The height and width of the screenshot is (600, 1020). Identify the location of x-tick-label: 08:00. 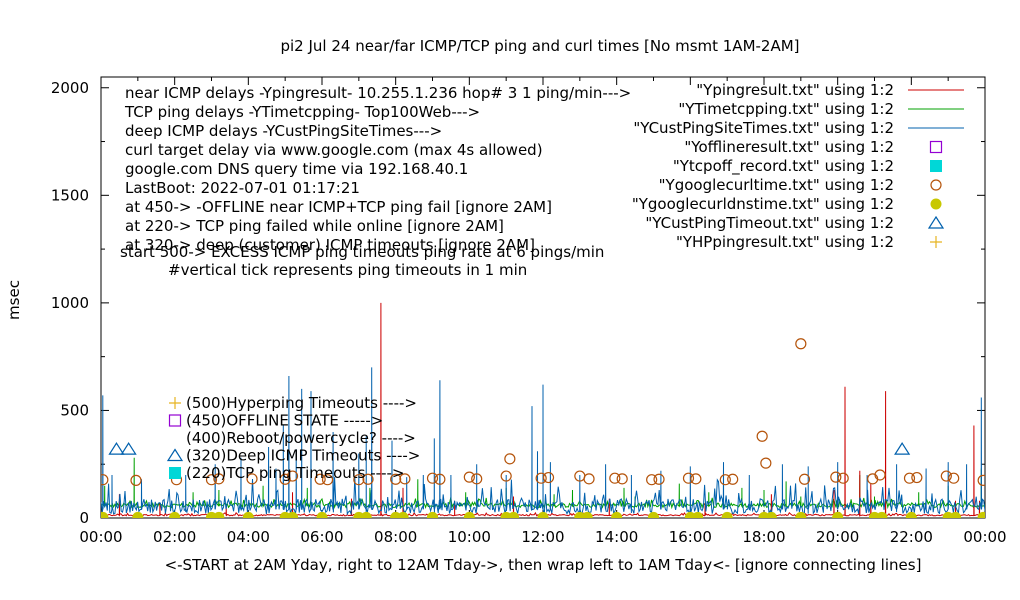
(395, 537).